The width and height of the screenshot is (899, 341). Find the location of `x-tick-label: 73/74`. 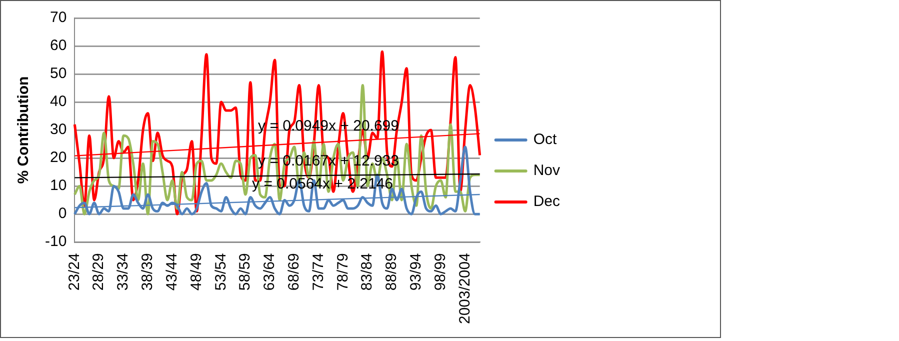

x-tick-label: 73/74 is located at coordinates (318, 272).